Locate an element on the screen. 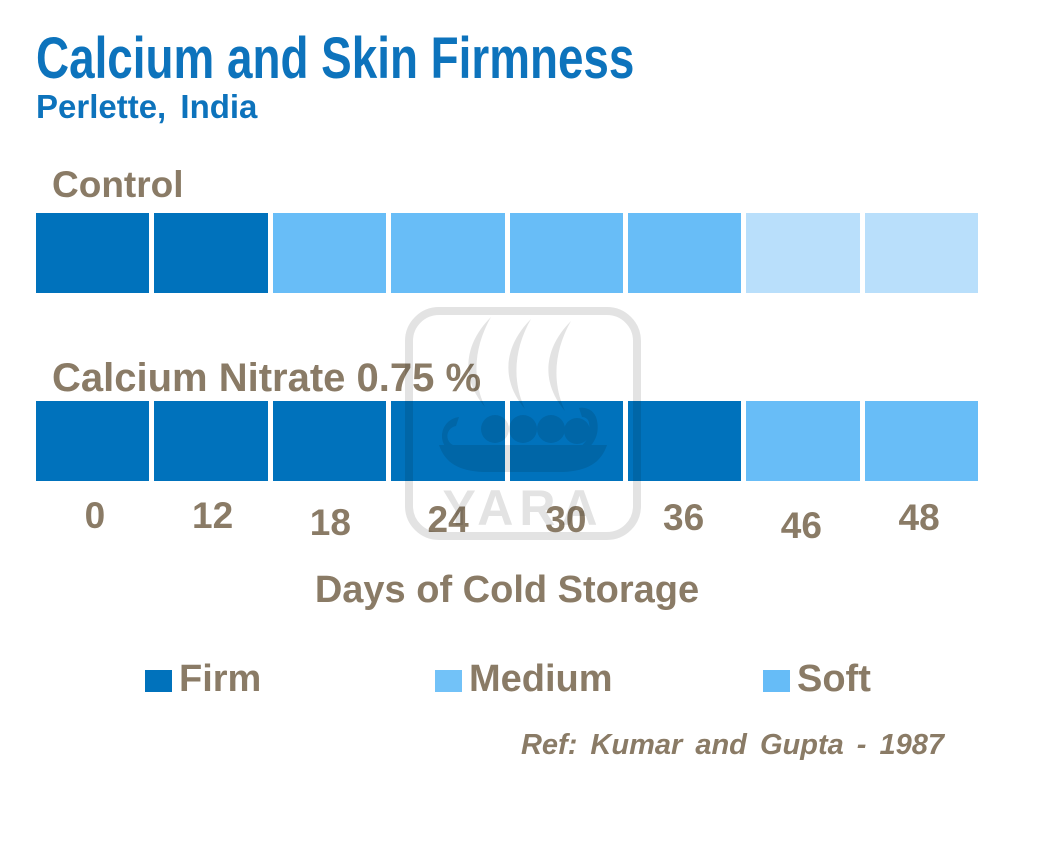  series-label-calcium-nitrate: Calcium Nitrate 0.75 % is located at coordinates (267, 378).